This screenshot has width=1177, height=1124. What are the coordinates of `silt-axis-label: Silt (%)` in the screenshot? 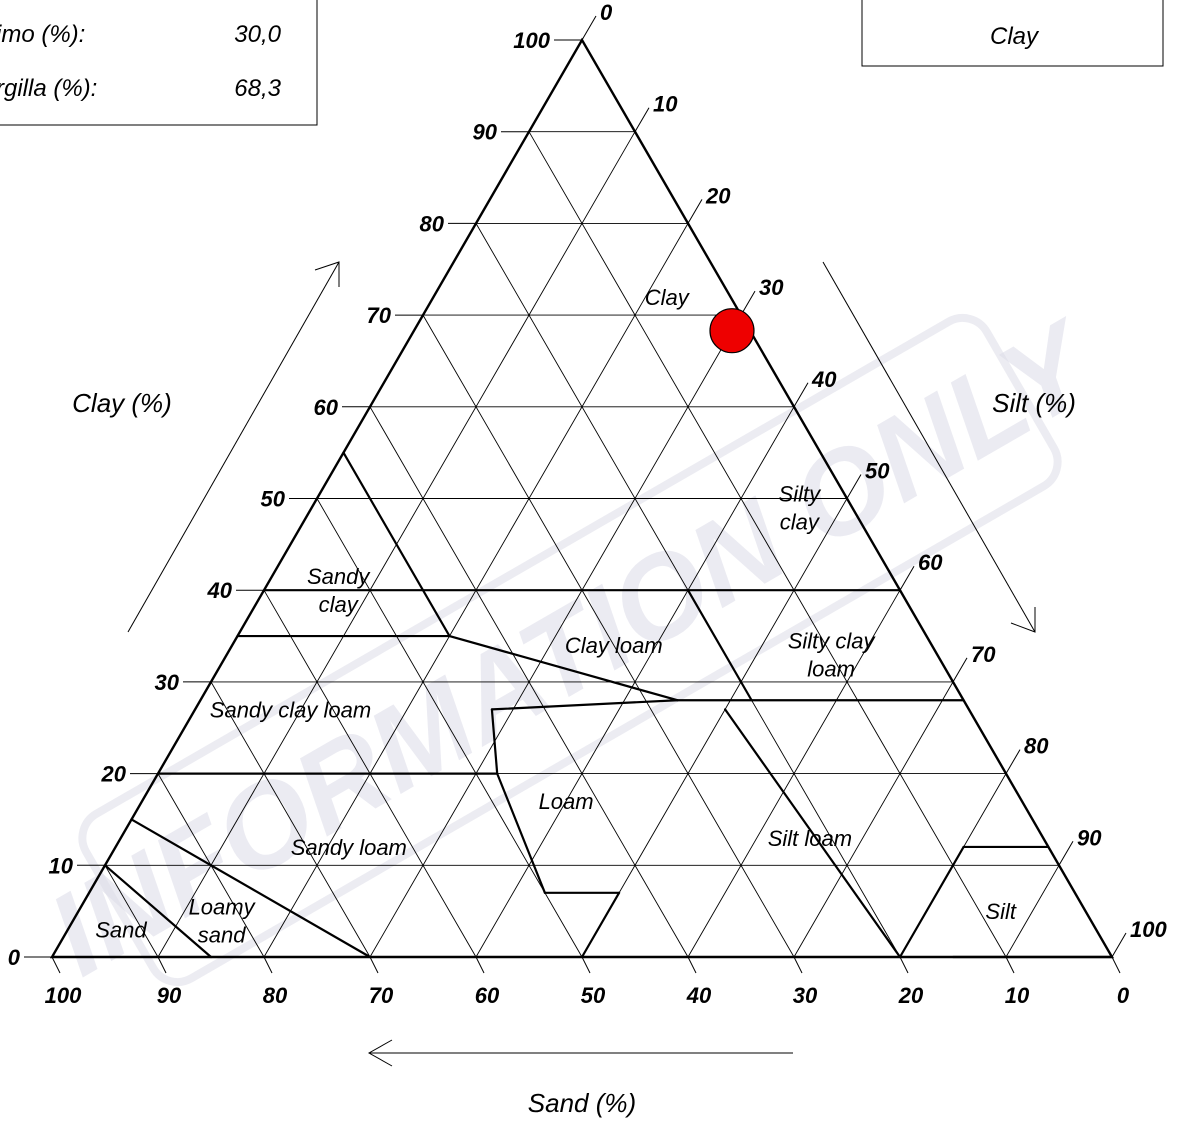 It's located at (1034, 403).